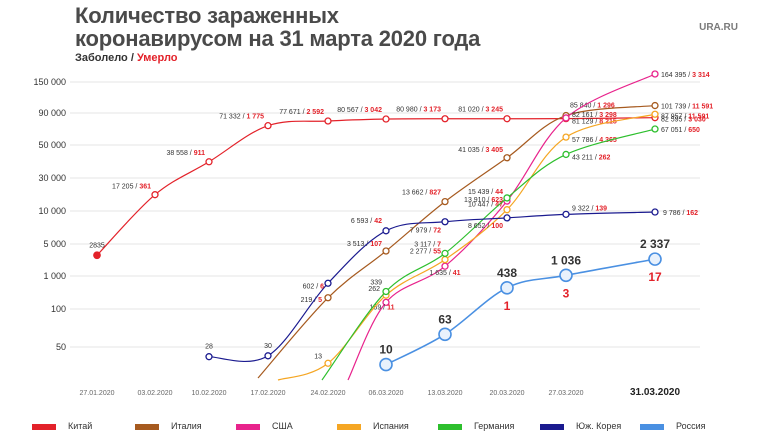  What do you see at coordinates (157, 58) in the screenshot?
I see `subtitle-dead: Умерло` at bounding box center [157, 58].